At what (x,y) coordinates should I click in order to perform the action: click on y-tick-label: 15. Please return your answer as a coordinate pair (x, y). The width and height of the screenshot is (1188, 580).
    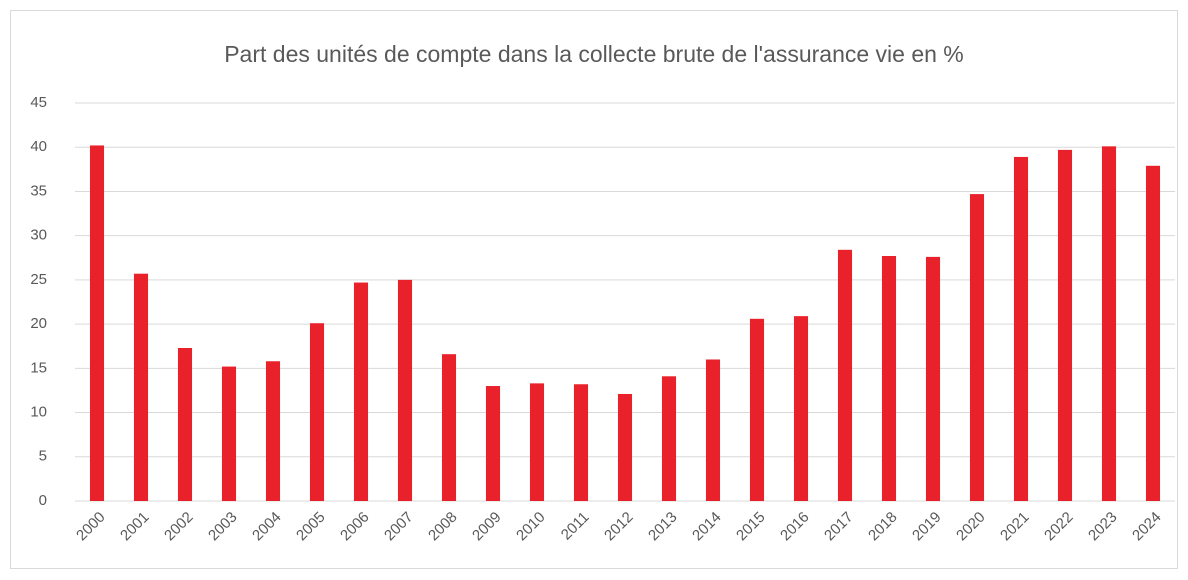
    Looking at the image, I should click on (38, 367).